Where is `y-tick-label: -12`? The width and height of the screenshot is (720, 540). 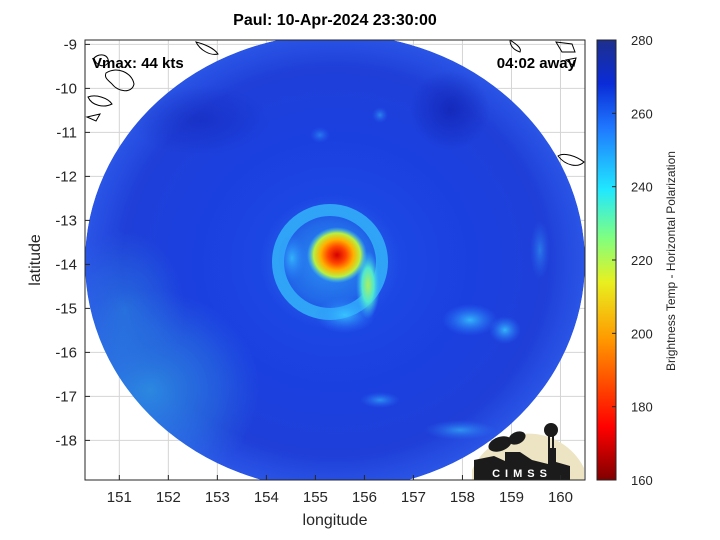 y-tick-label: -12 is located at coordinates (66, 176).